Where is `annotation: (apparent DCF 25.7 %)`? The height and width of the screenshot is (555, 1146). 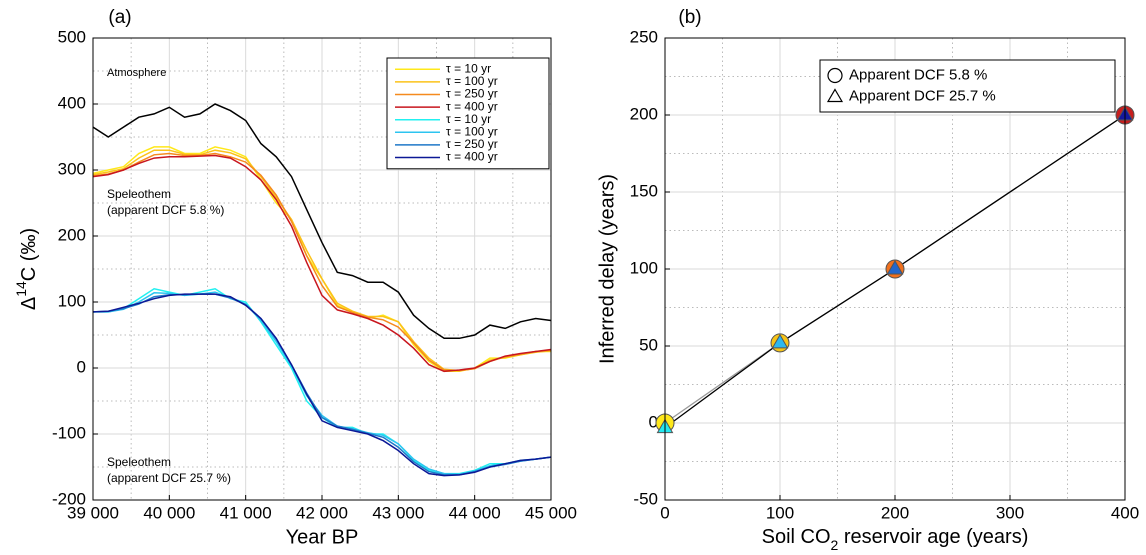 annotation: (apparent DCF 25.7 %) is located at coordinates (169, 478).